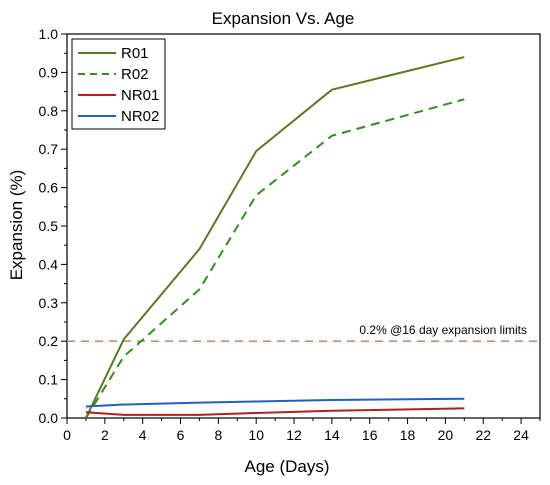 The image size is (550, 485). What do you see at coordinates (256, 435) in the screenshot?
I see `x-tick-label: 10` at bounding box center [256, 435].